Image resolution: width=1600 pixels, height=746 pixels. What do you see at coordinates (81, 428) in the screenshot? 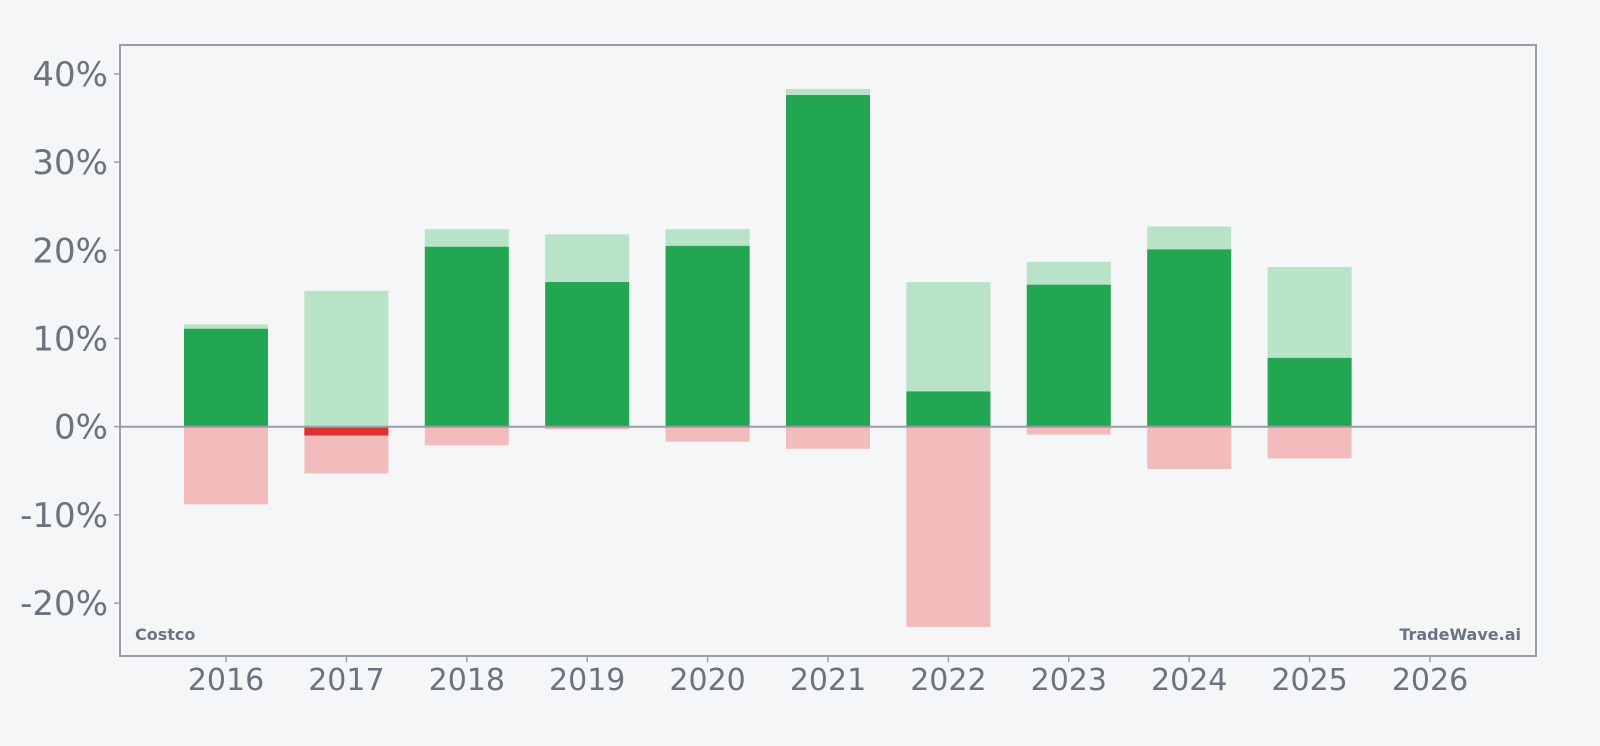
I see `y-tick-label: 0%` at bounding box center [81, 428].